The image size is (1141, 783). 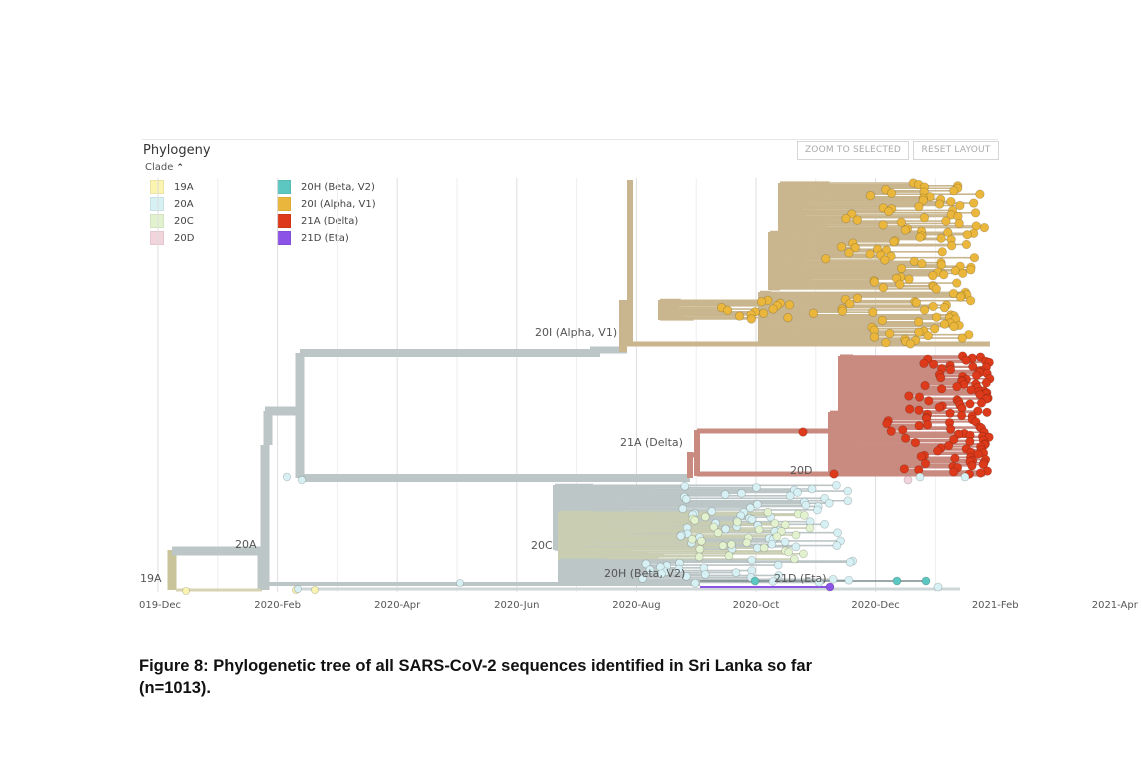 What do you see at coordinates (801, 470) in the screenshot?
I see `clade-label: 20D` at bounding box center [801, 470].